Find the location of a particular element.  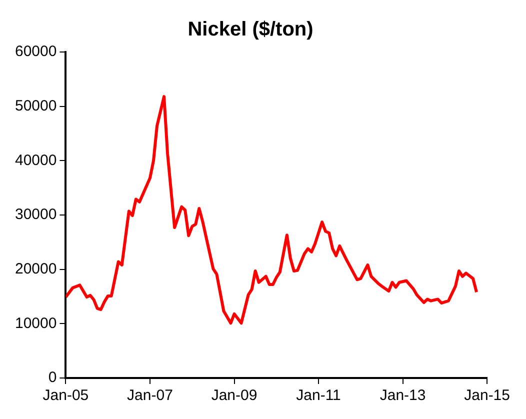

y-tick-label: 10000 is located at coordinates (35, 323).